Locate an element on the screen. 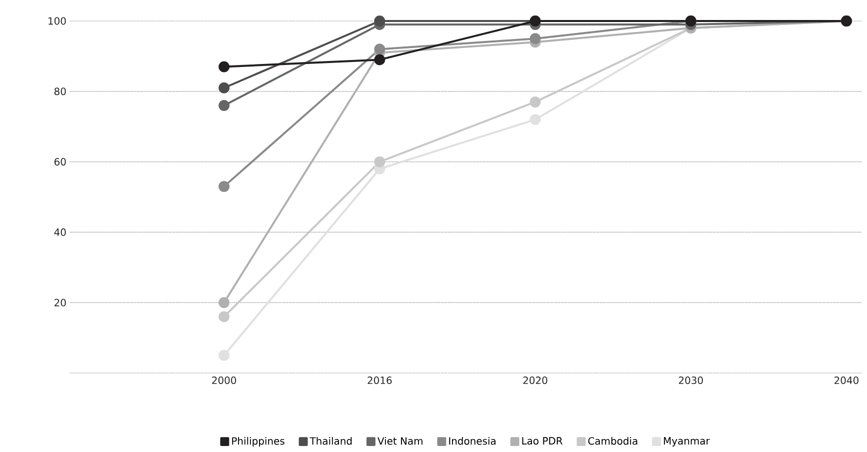  legend-label: Thailand is located at coordinates (331, 441).